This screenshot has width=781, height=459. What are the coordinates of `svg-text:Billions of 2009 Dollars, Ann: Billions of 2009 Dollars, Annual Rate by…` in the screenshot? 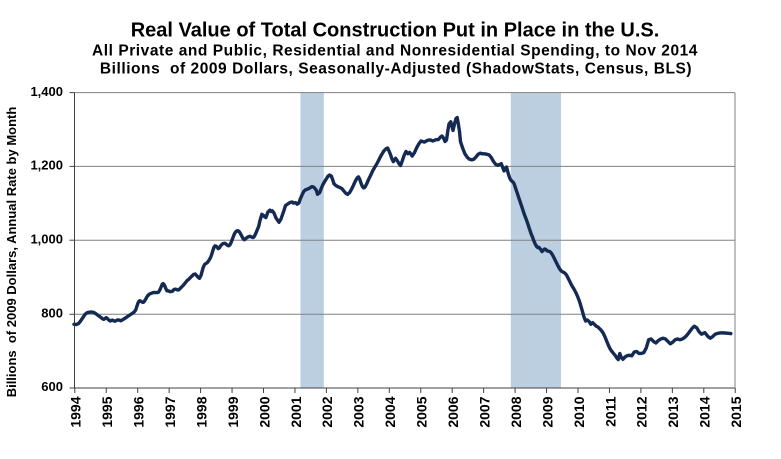 It's located at (11, 252).